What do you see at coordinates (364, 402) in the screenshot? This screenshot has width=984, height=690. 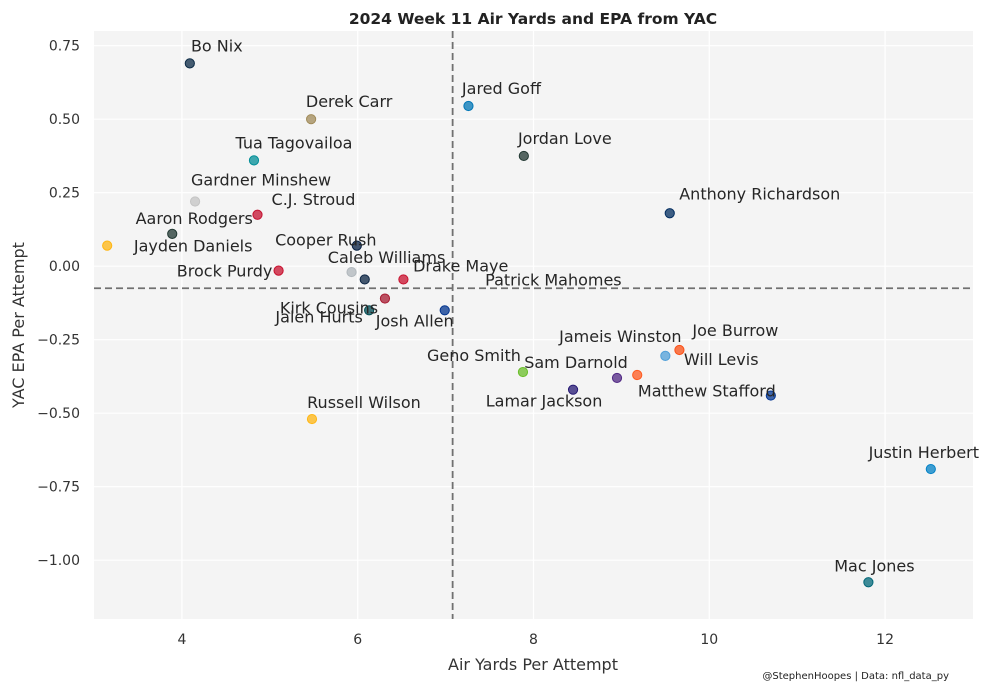 I see `point-label: Russell Wilson` at bounding box center [364, 402].